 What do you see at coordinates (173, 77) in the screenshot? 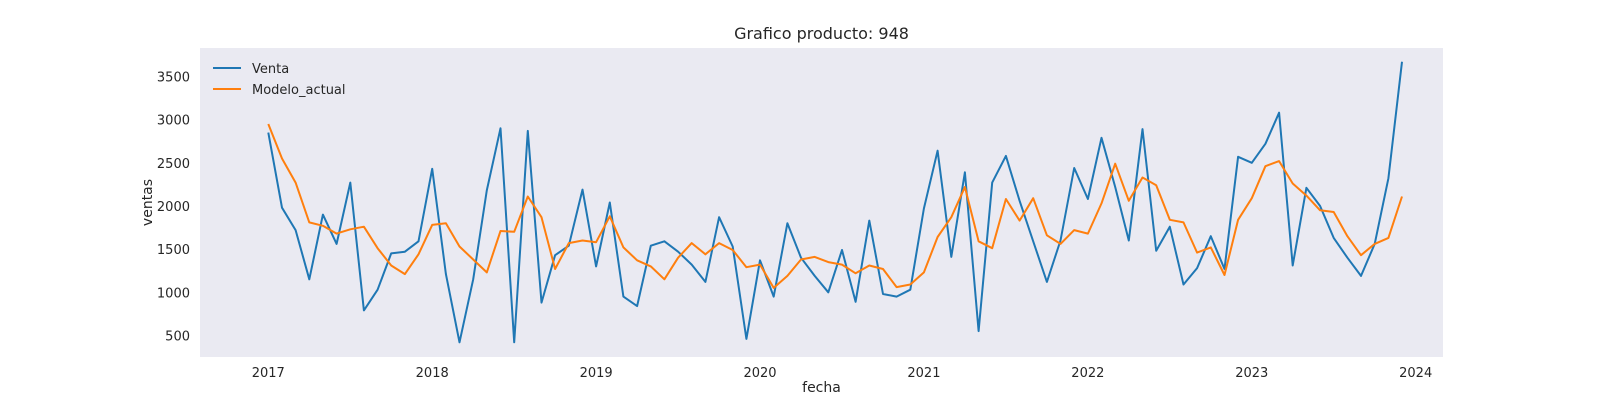
I see `y-tick-label: 3500` at bounding box center [173, 77].